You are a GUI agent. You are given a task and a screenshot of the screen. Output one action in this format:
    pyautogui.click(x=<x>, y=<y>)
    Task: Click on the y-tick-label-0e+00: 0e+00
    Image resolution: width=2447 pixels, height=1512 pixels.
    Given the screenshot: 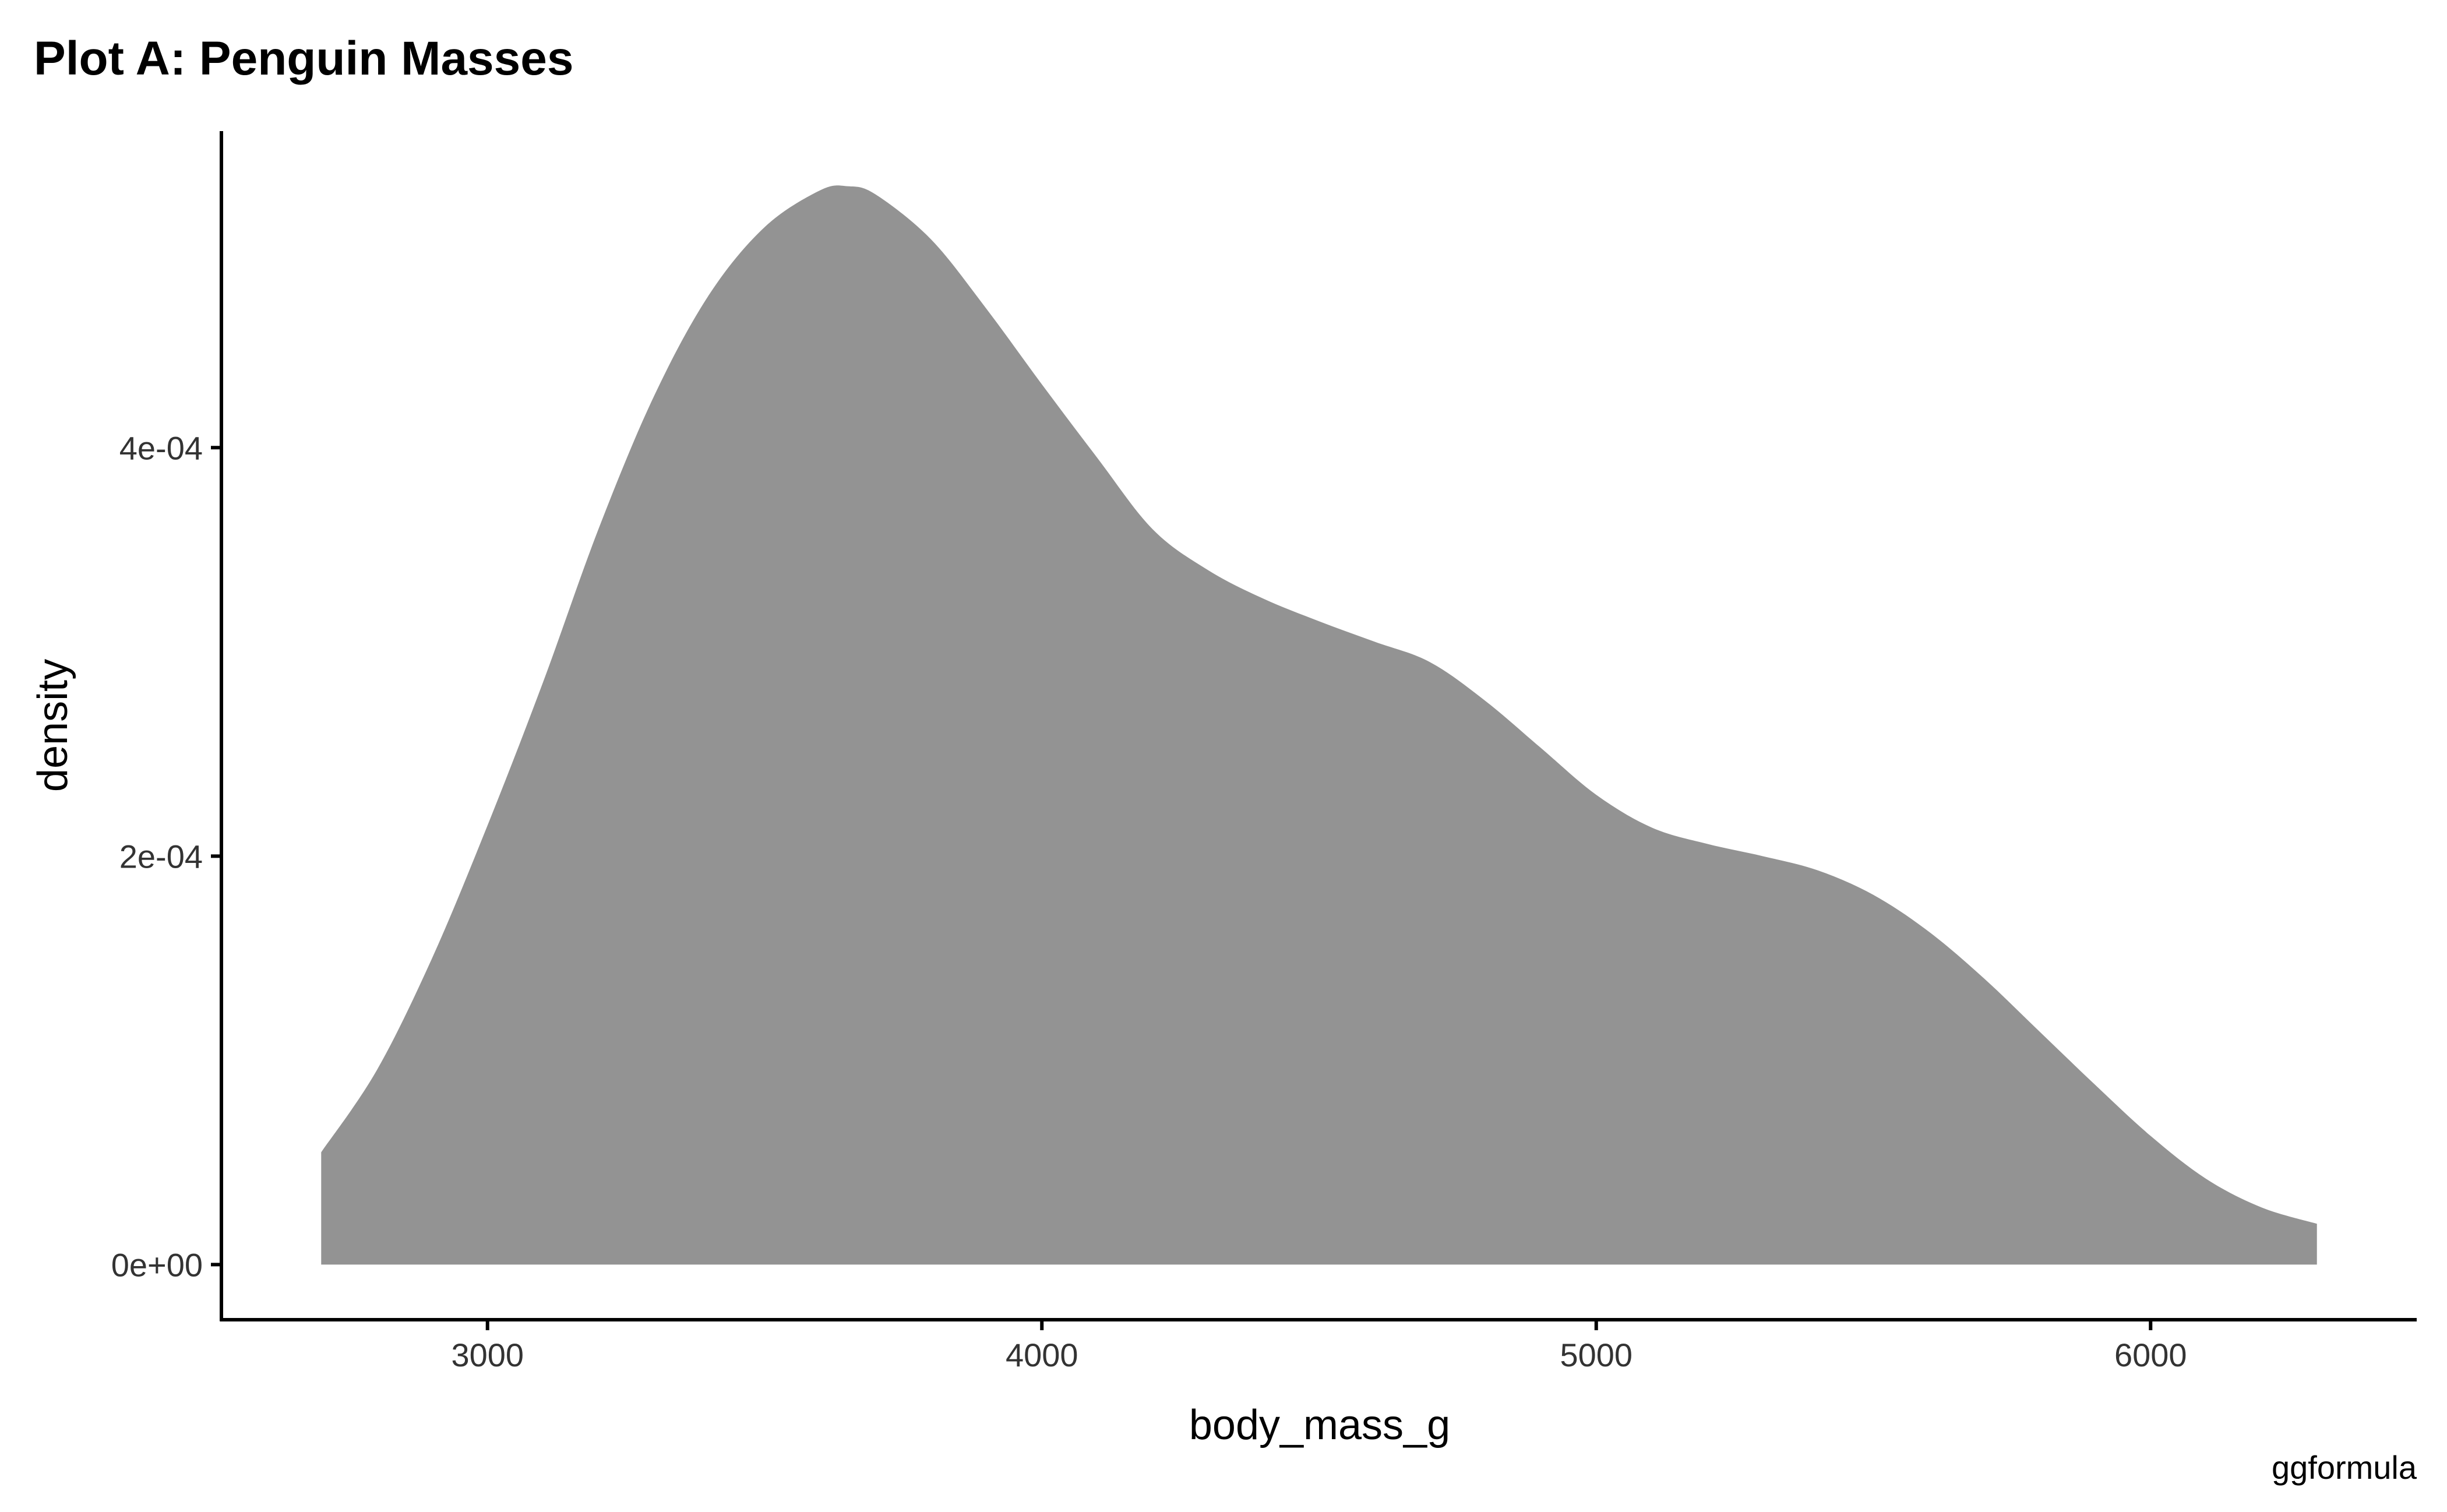 What is the action you would take?
    pyautogui.click(x=157, y=1264)
    